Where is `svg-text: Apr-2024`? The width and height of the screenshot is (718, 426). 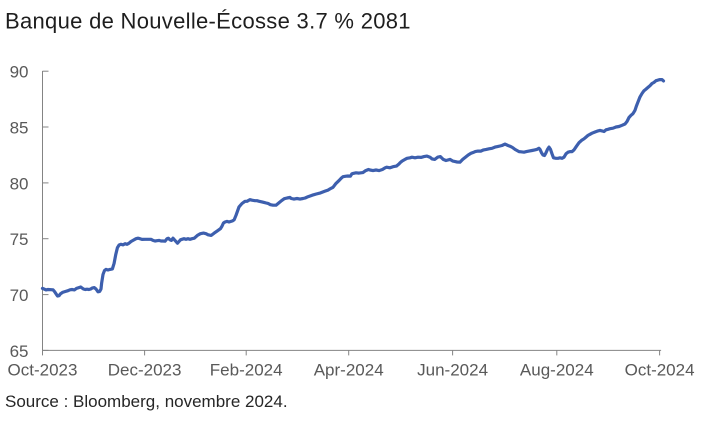 svg-text: Apr-2024 is located at coordinates (349, 370).